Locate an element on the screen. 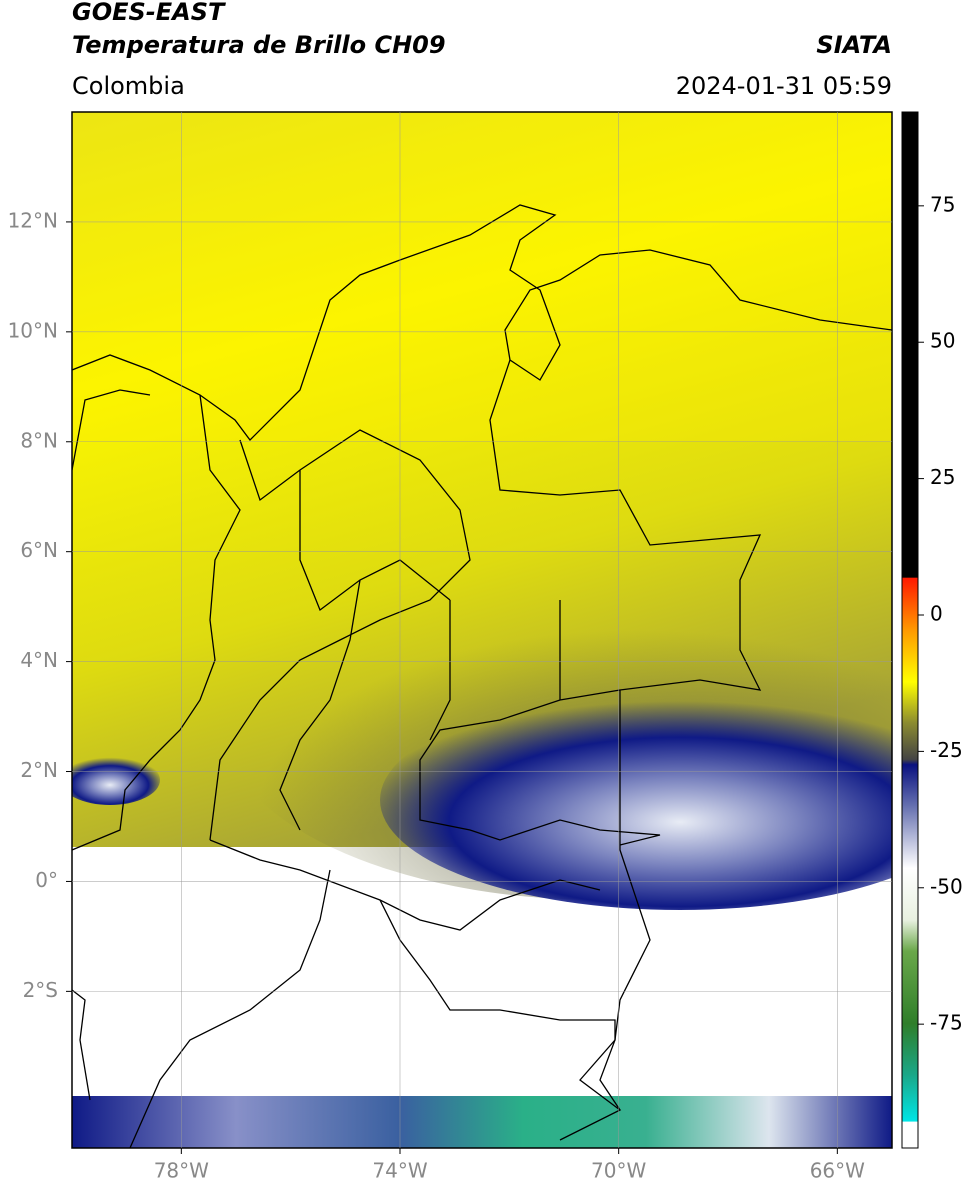 Image resolution: width=966 pixels, height=1194 pixels. datetime: 2024-01-31 05:59 is located at coordinates (784, 86).